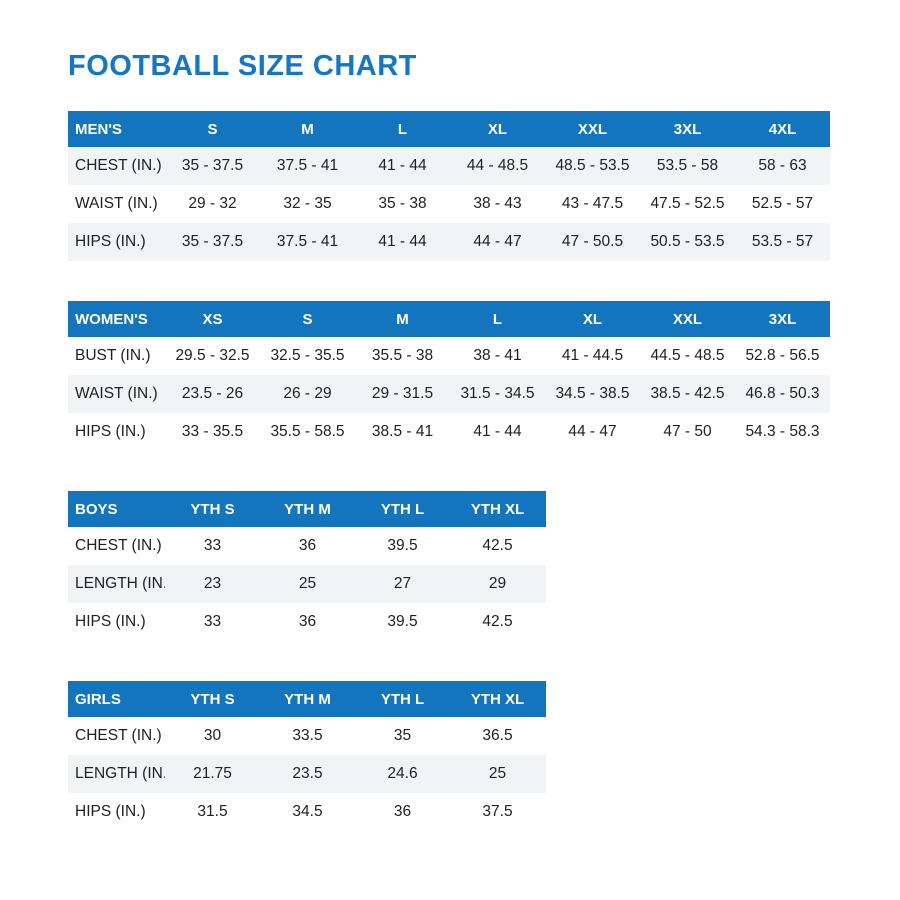 Image resolution: width=900 pixels, height=900 pixels. Describe the element at coordinates (307, 241) in the screenshot. I see `cell-value: 37.5 - 41` at that location.